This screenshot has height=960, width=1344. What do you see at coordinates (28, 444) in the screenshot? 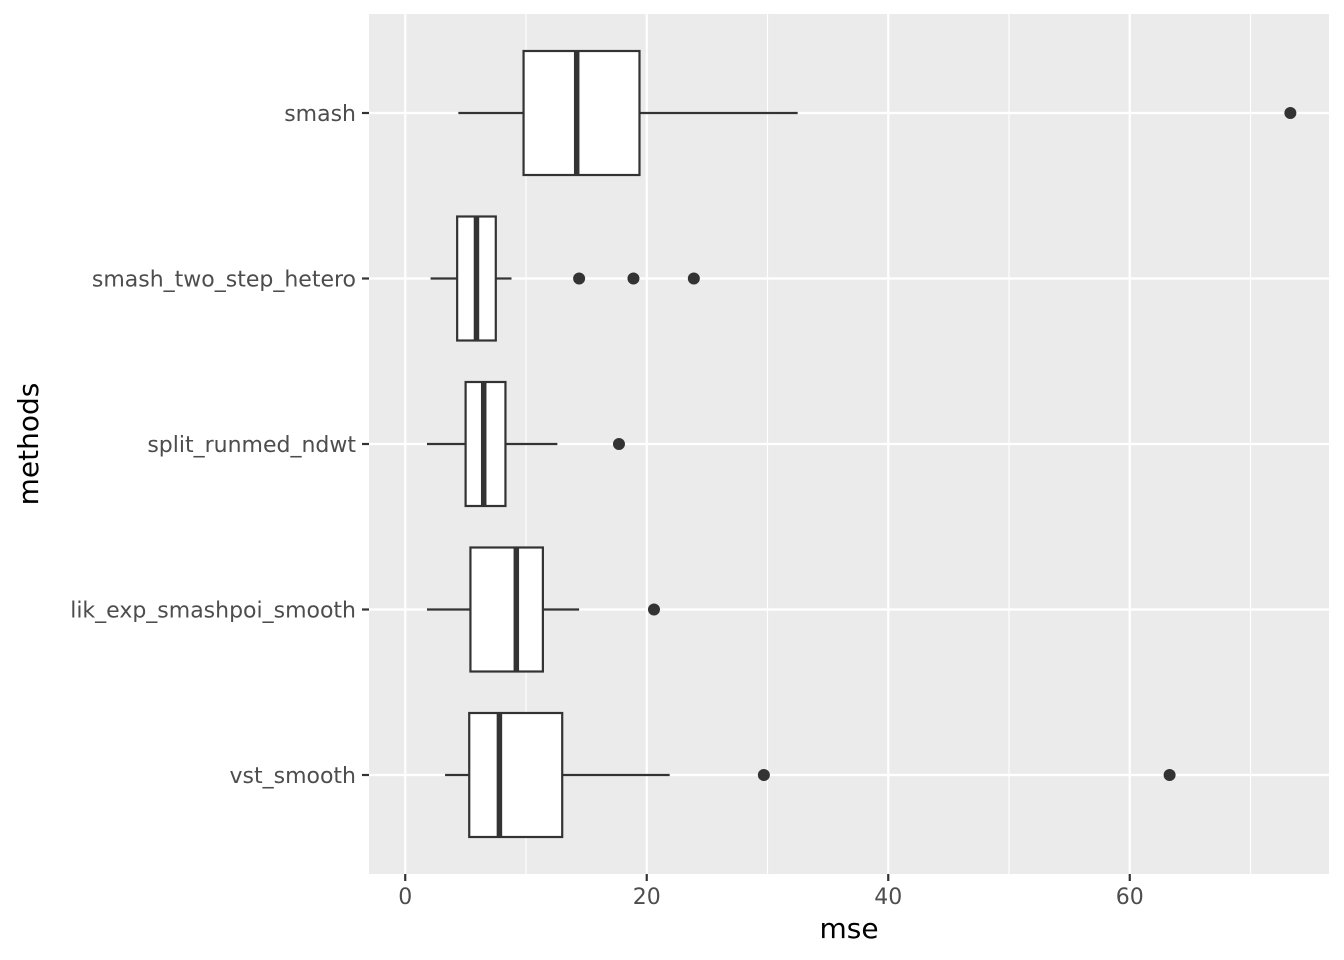
I see `y-axis-title: methods` at bounding box center [28, 444].